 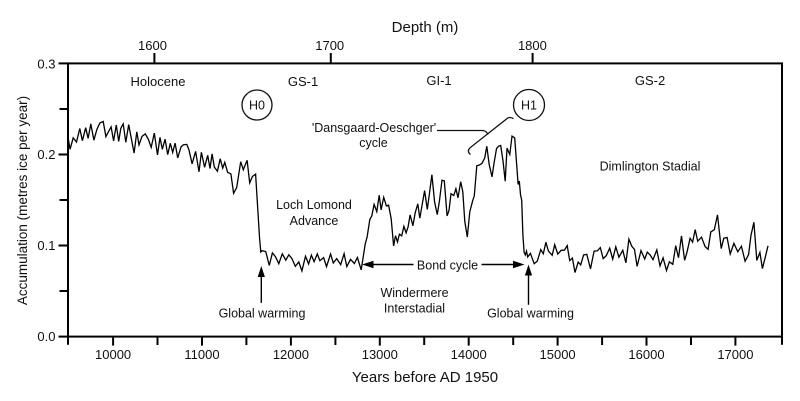 What do you see at coordinates (425, 377) in the screenshot?
I see `svg-text: Years before AD 1950` at bounding box center [425, 377].